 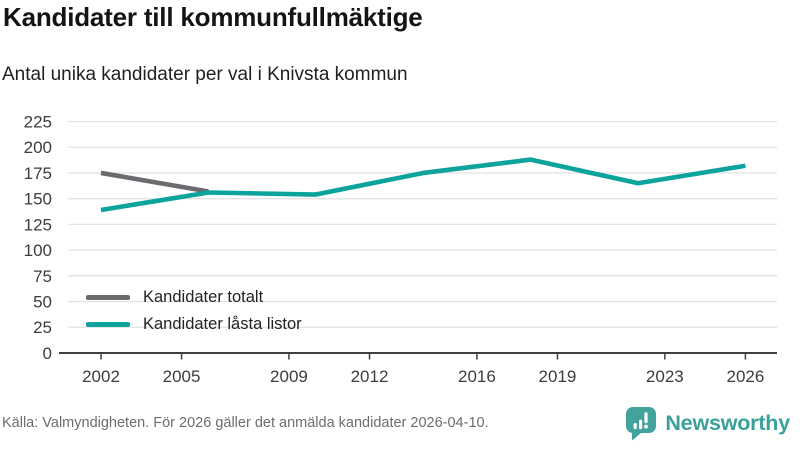 What do you see at coordinates (370, 376) in the screenshot?
I see `x-tick-label: 2012` at bounding box center [370, 376].